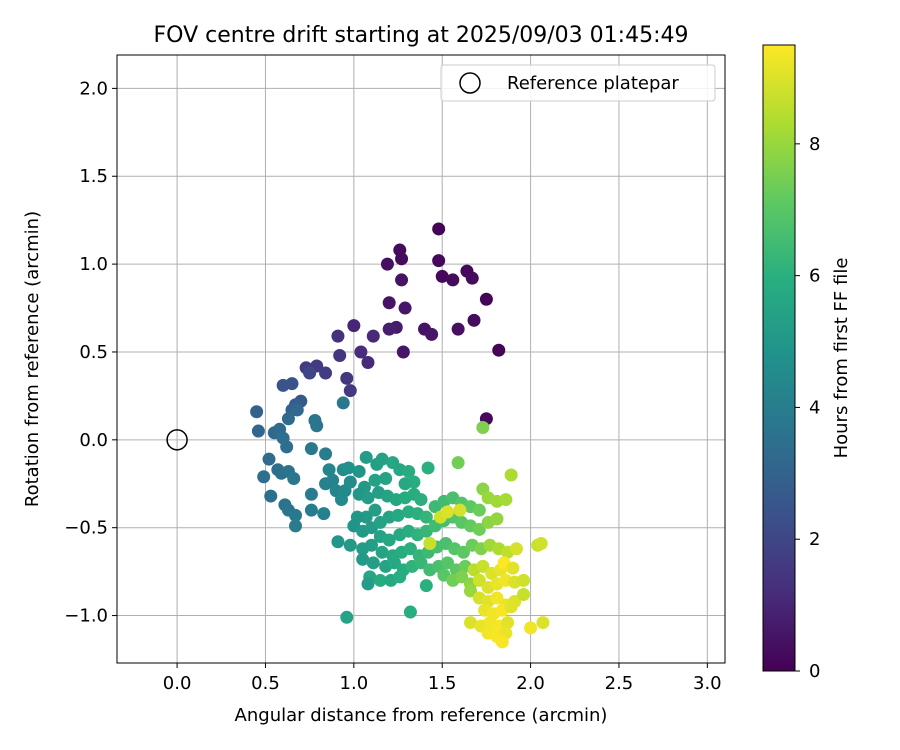  What do you see at coordinates (442, 683) in the screenshot?
I see `x-tick-label: 1.5` at bounding box center [442, 683].